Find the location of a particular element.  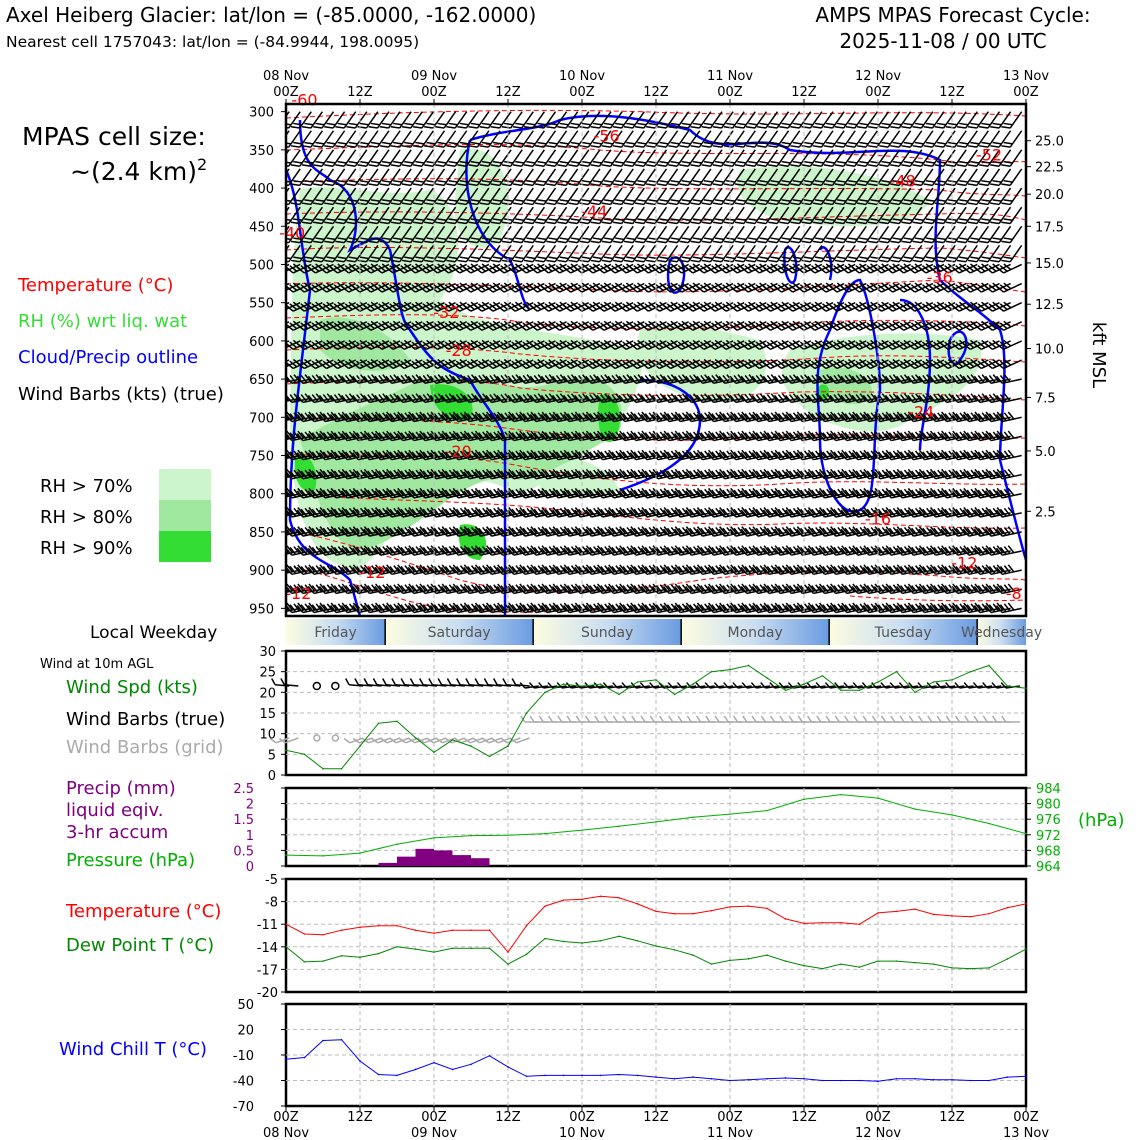

legend-cloud: Cloud/Precip outline is located at coordinates (108, 357).